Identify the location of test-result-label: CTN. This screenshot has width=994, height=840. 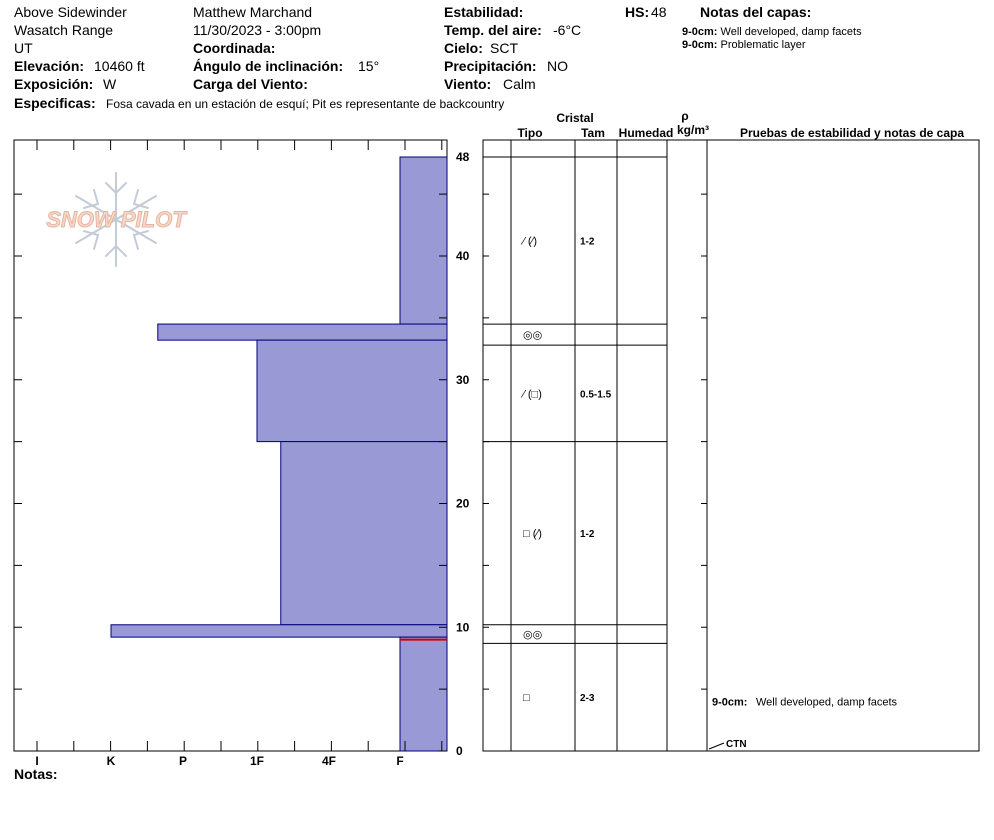
(736, 744).